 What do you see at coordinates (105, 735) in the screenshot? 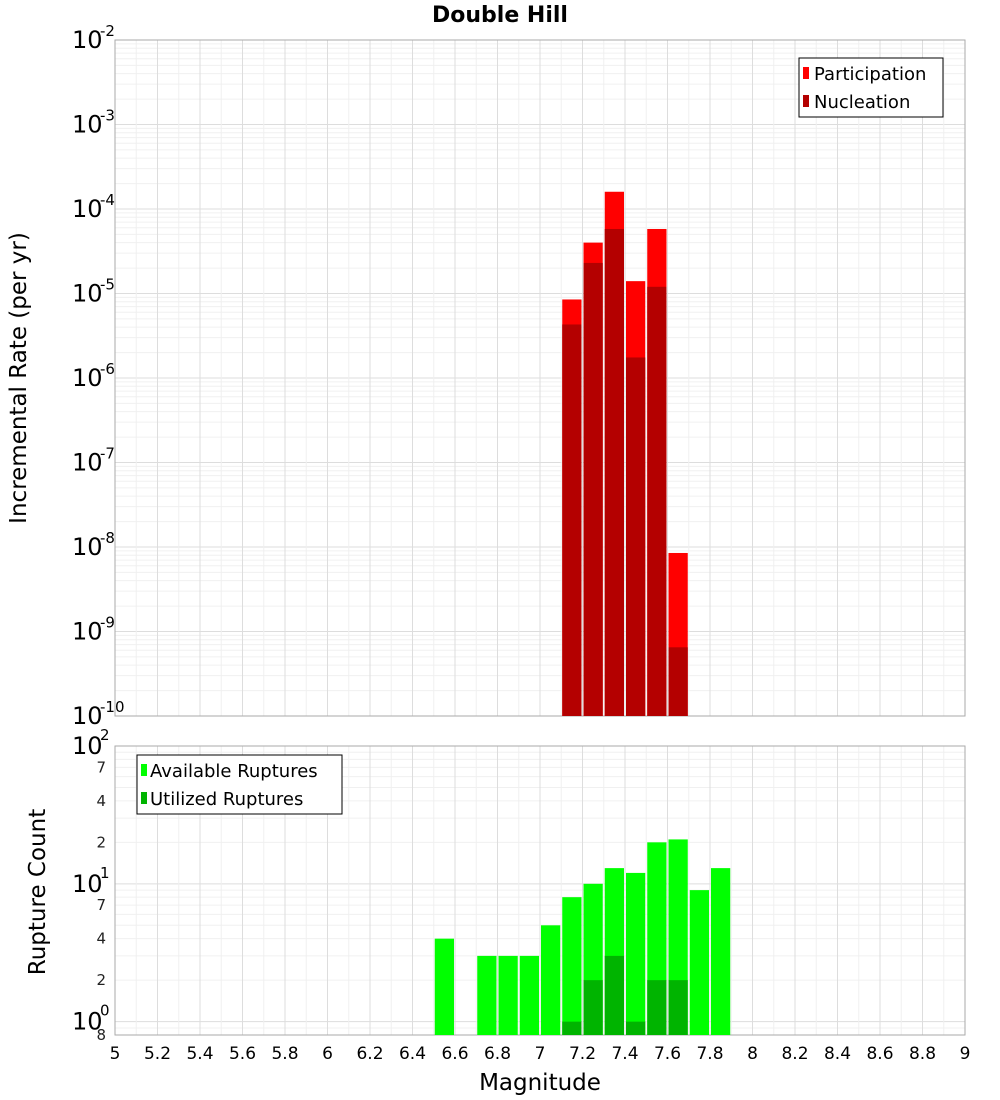
I see `y-tick-exponent: 2` at bounding box center [105, 735].